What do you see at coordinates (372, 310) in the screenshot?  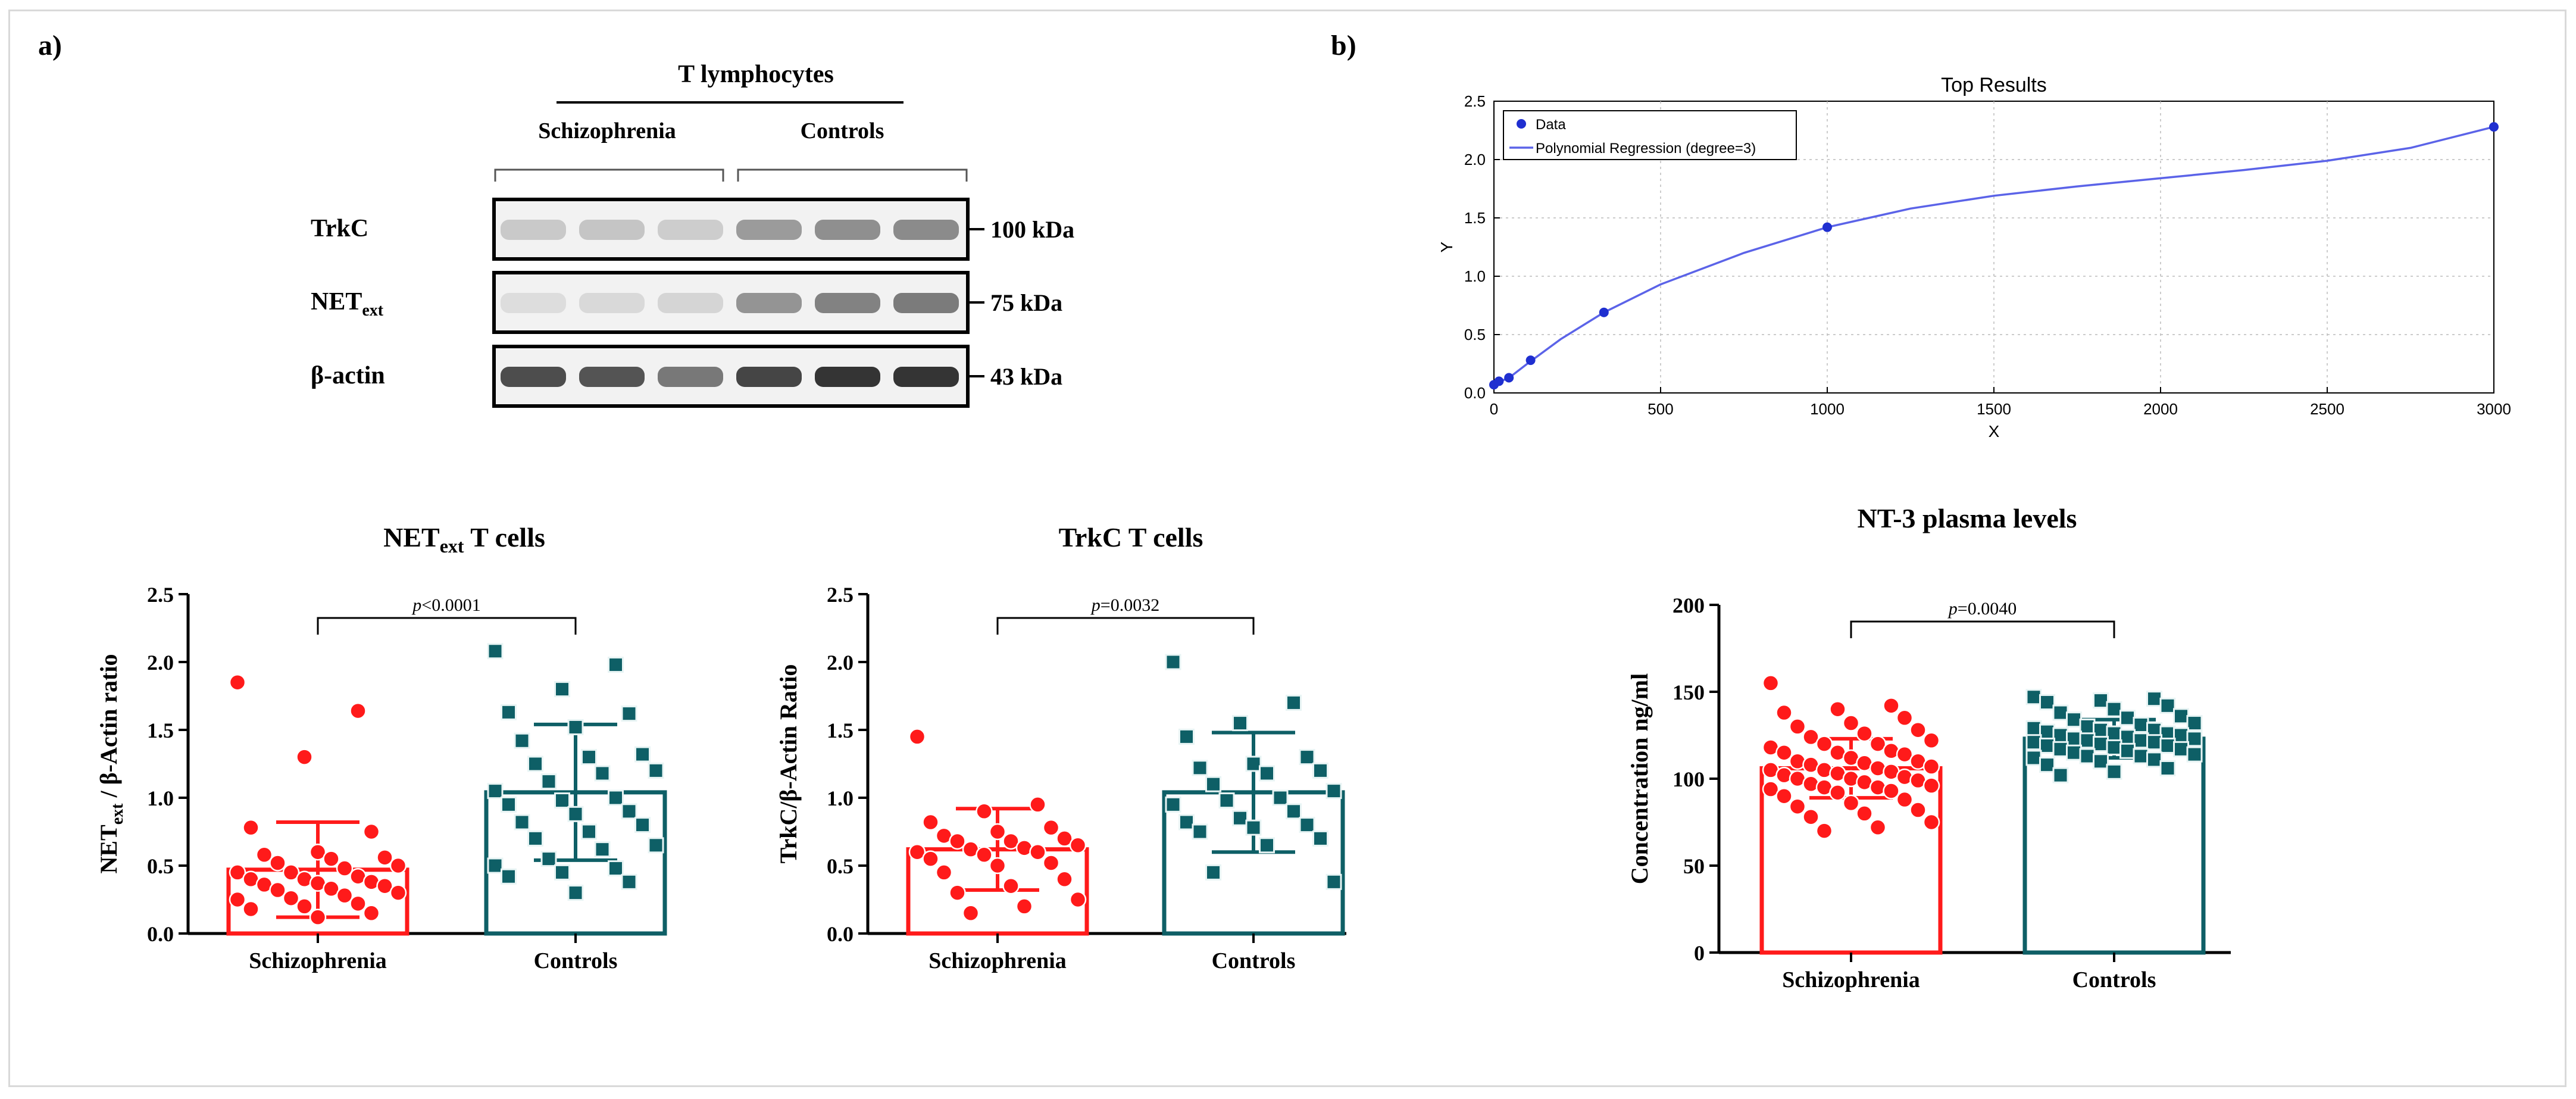 I see `wb-row-label-sub: ext` at bounding box center [372, 310].